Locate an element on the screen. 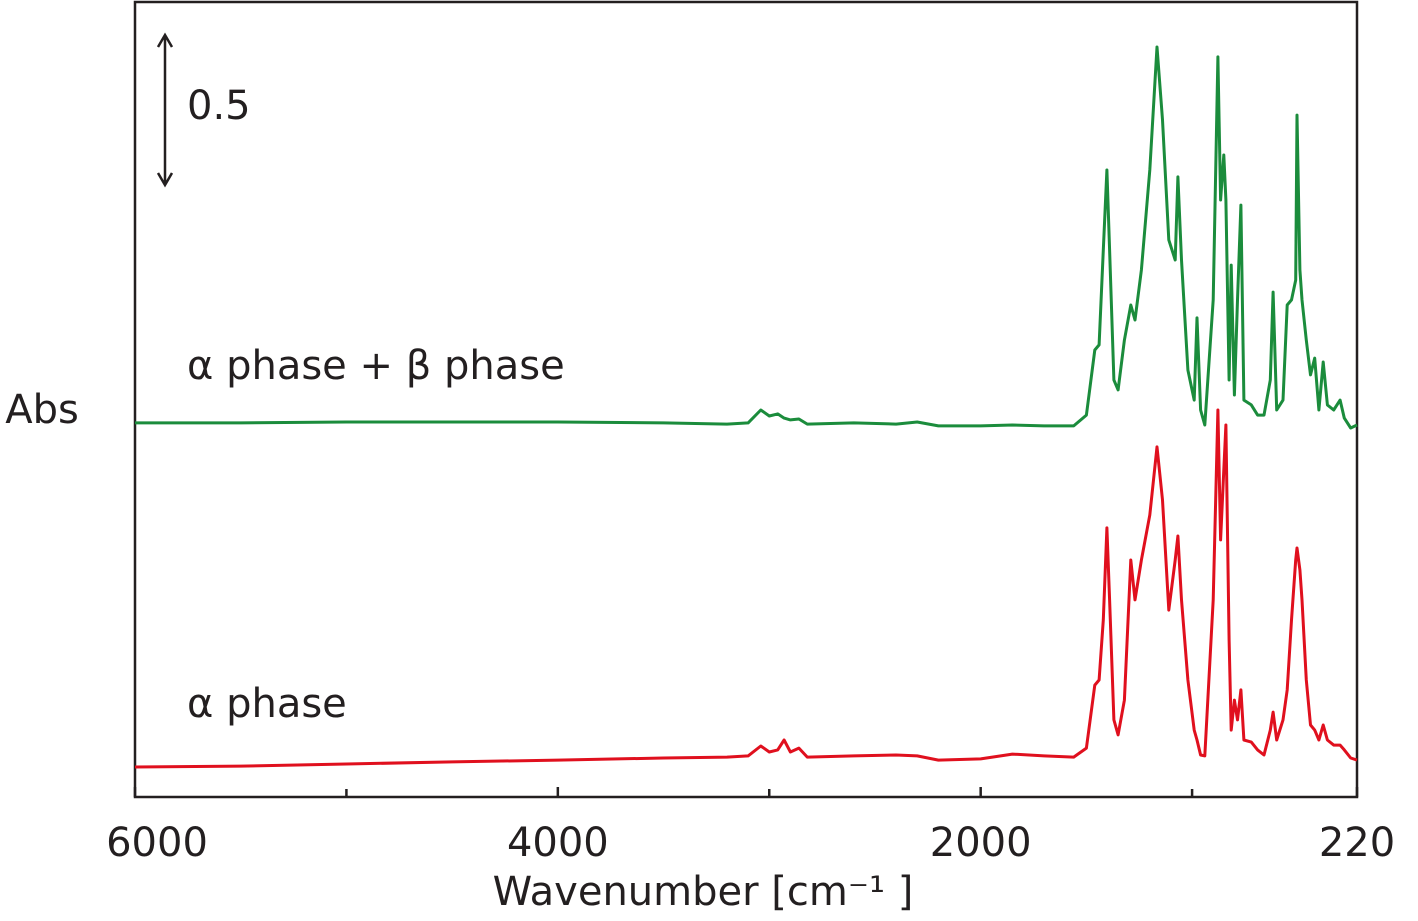  x-tick-label: 2000 is located at coordinates (981, 843).